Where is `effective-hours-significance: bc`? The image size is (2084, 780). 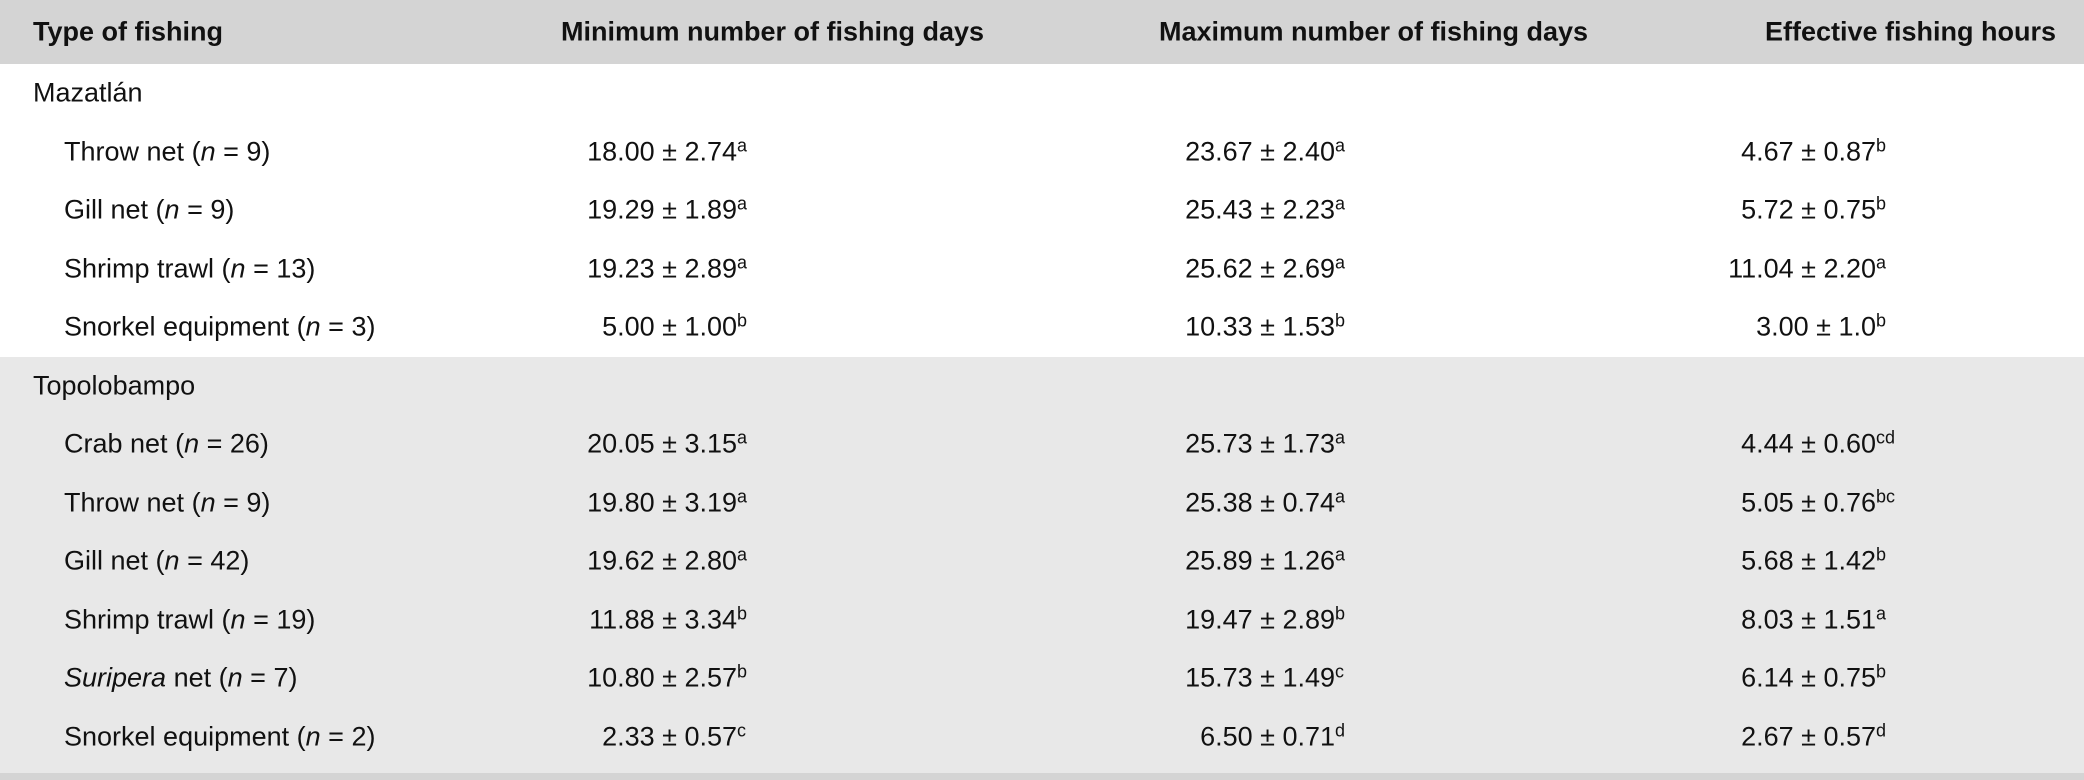 effective-hours-significance: bc is located at coordinates (1886, 496).